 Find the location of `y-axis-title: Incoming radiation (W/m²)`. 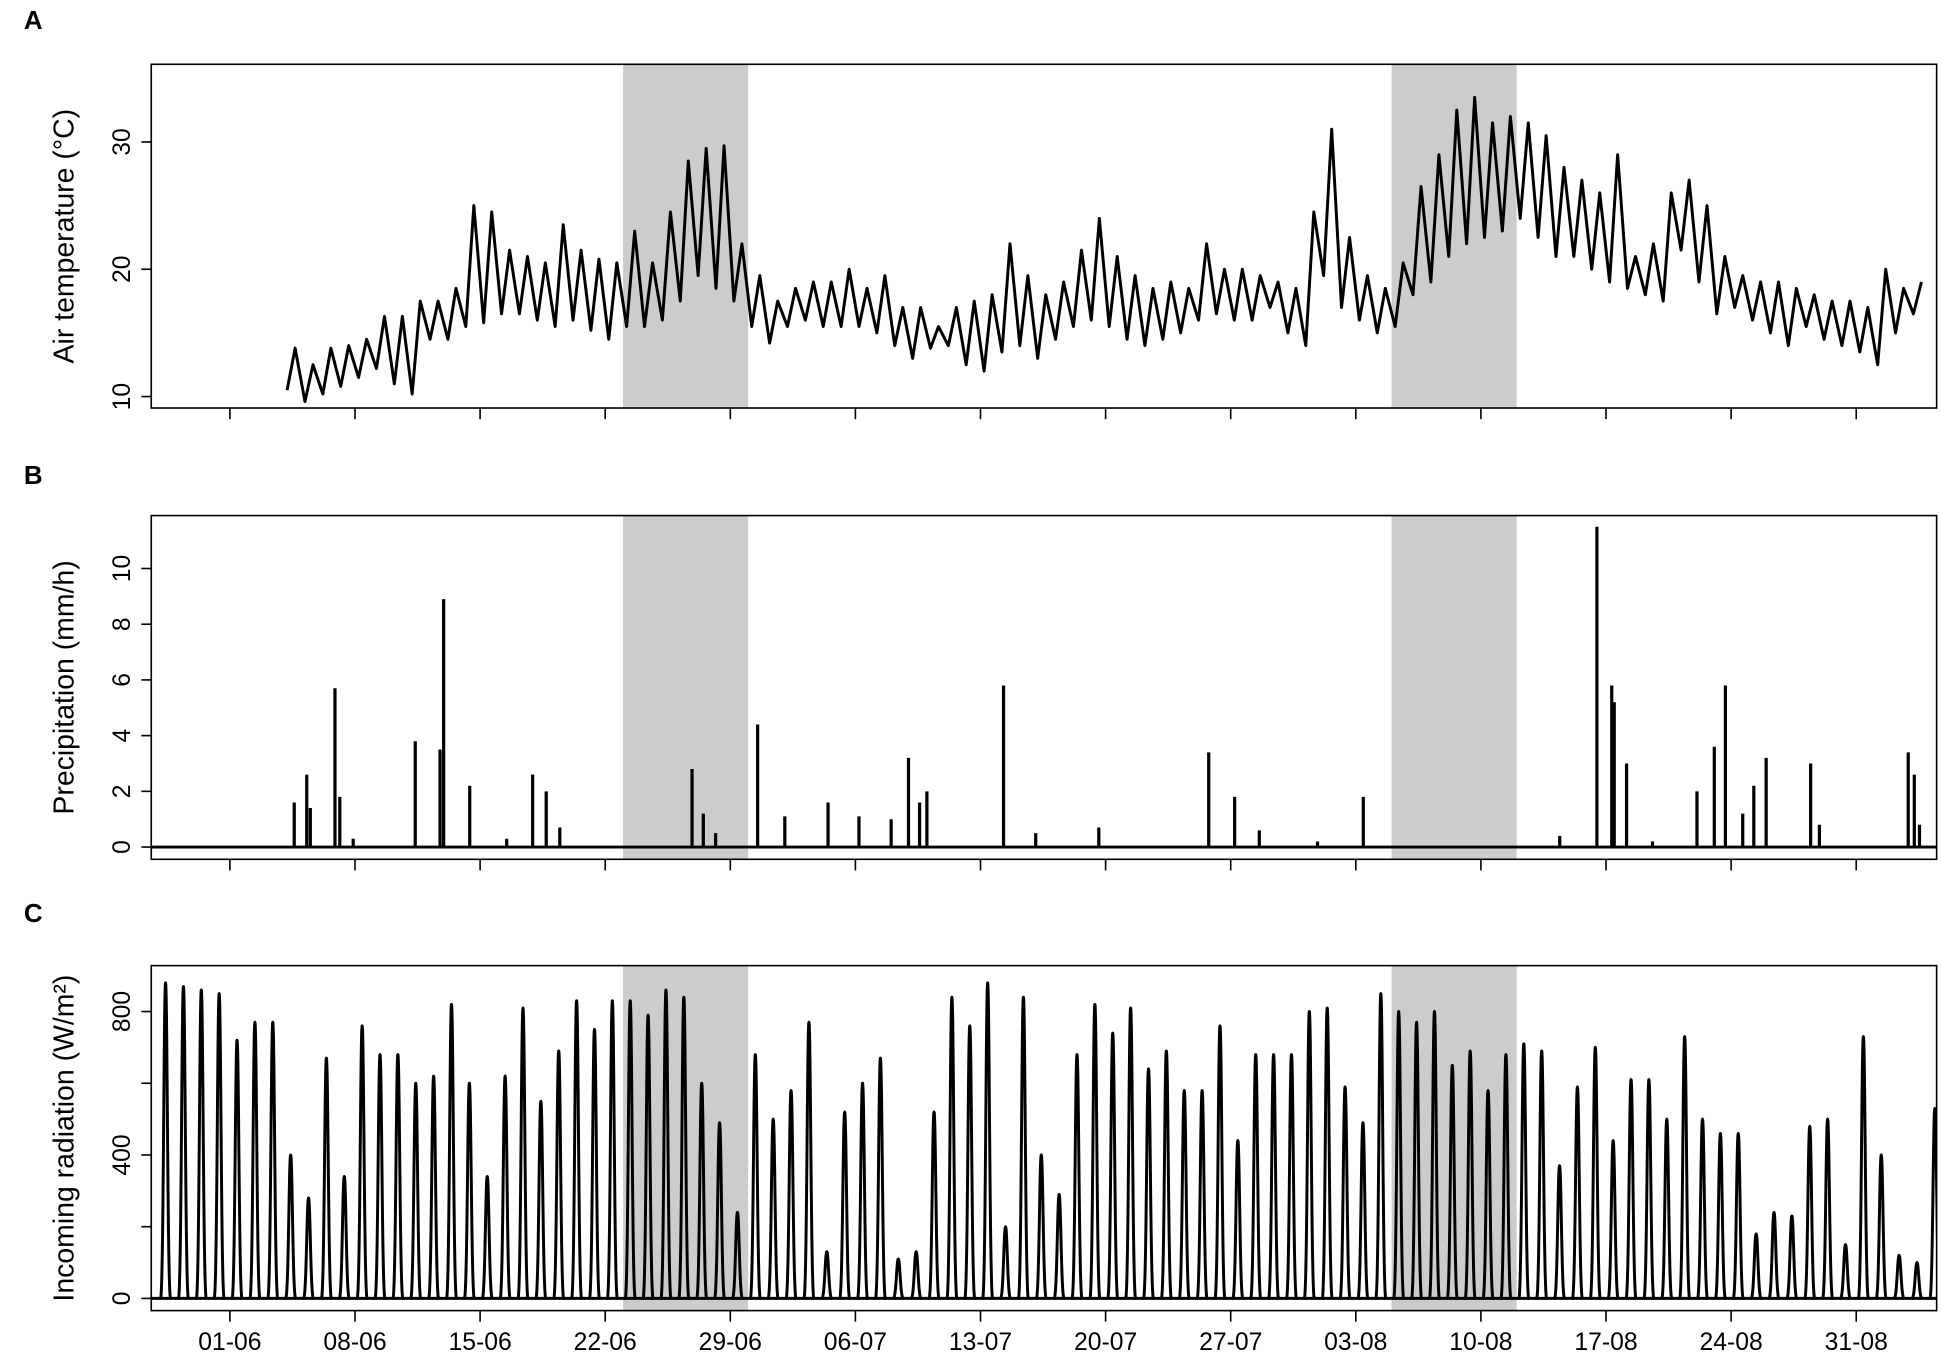

y-axis-title: Incoming radiation (W/m²) is located at coordinates (64, 1138).